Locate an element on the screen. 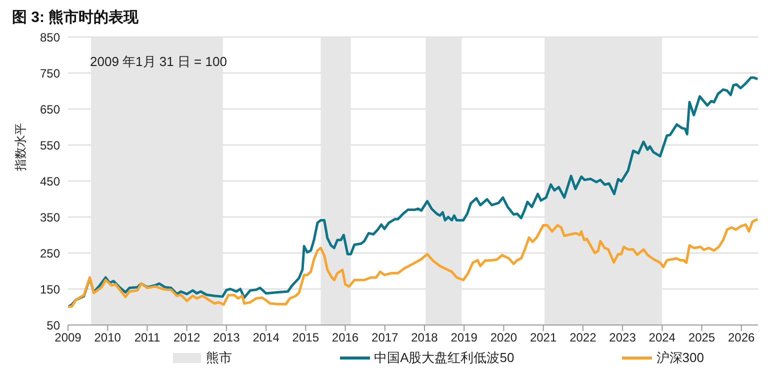  y-tick-label: 650 is located at coordinates (50, 109).